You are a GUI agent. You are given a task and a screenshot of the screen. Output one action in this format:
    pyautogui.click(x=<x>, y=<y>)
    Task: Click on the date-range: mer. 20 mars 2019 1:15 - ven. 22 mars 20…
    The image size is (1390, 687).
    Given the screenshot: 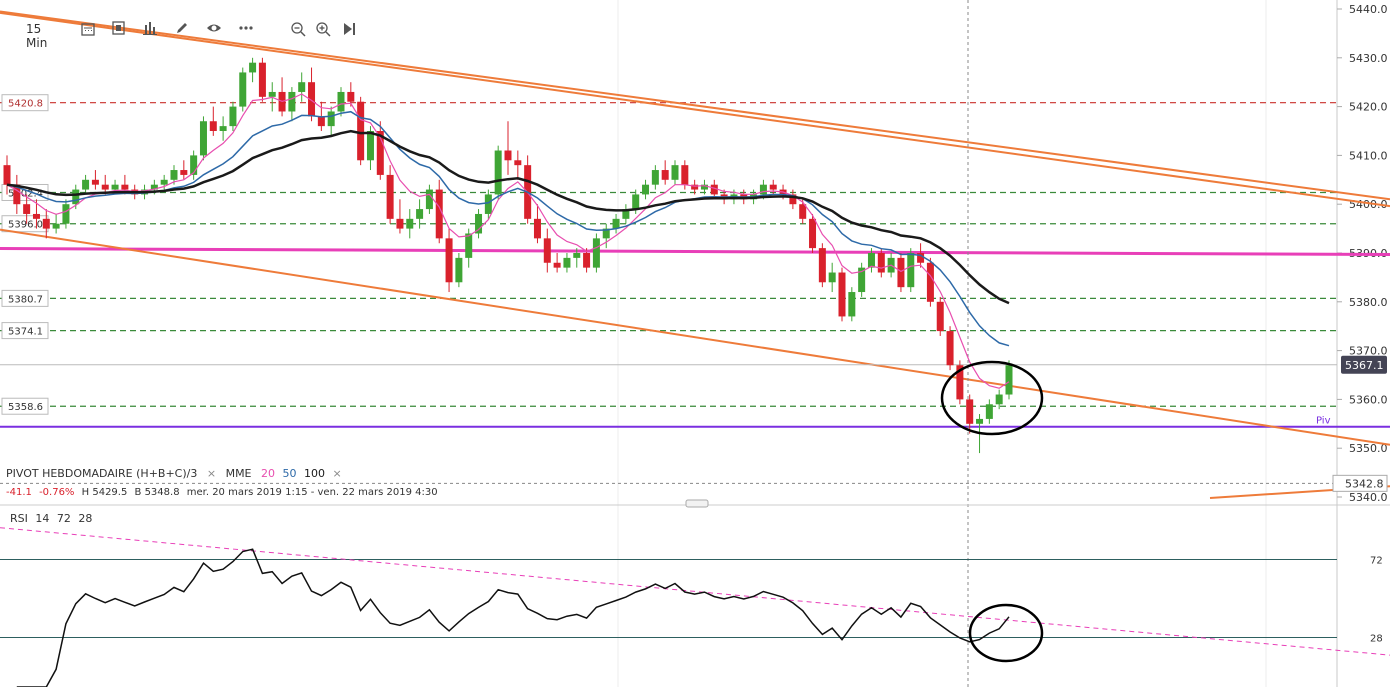 What is the action you would take?
    pyautogui.click(x=312, y=492)
    